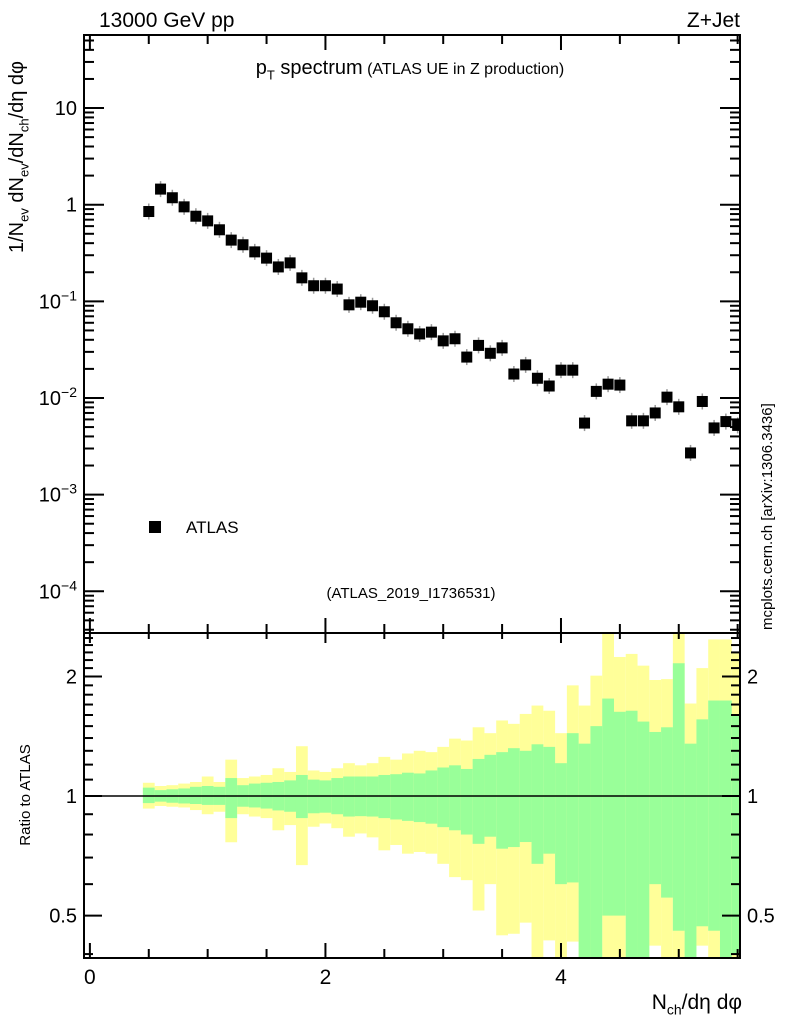 The height and width of the screenshot is (1024, 786). I want to click on ratio-tick-label-left: 2, so click(71, 678).